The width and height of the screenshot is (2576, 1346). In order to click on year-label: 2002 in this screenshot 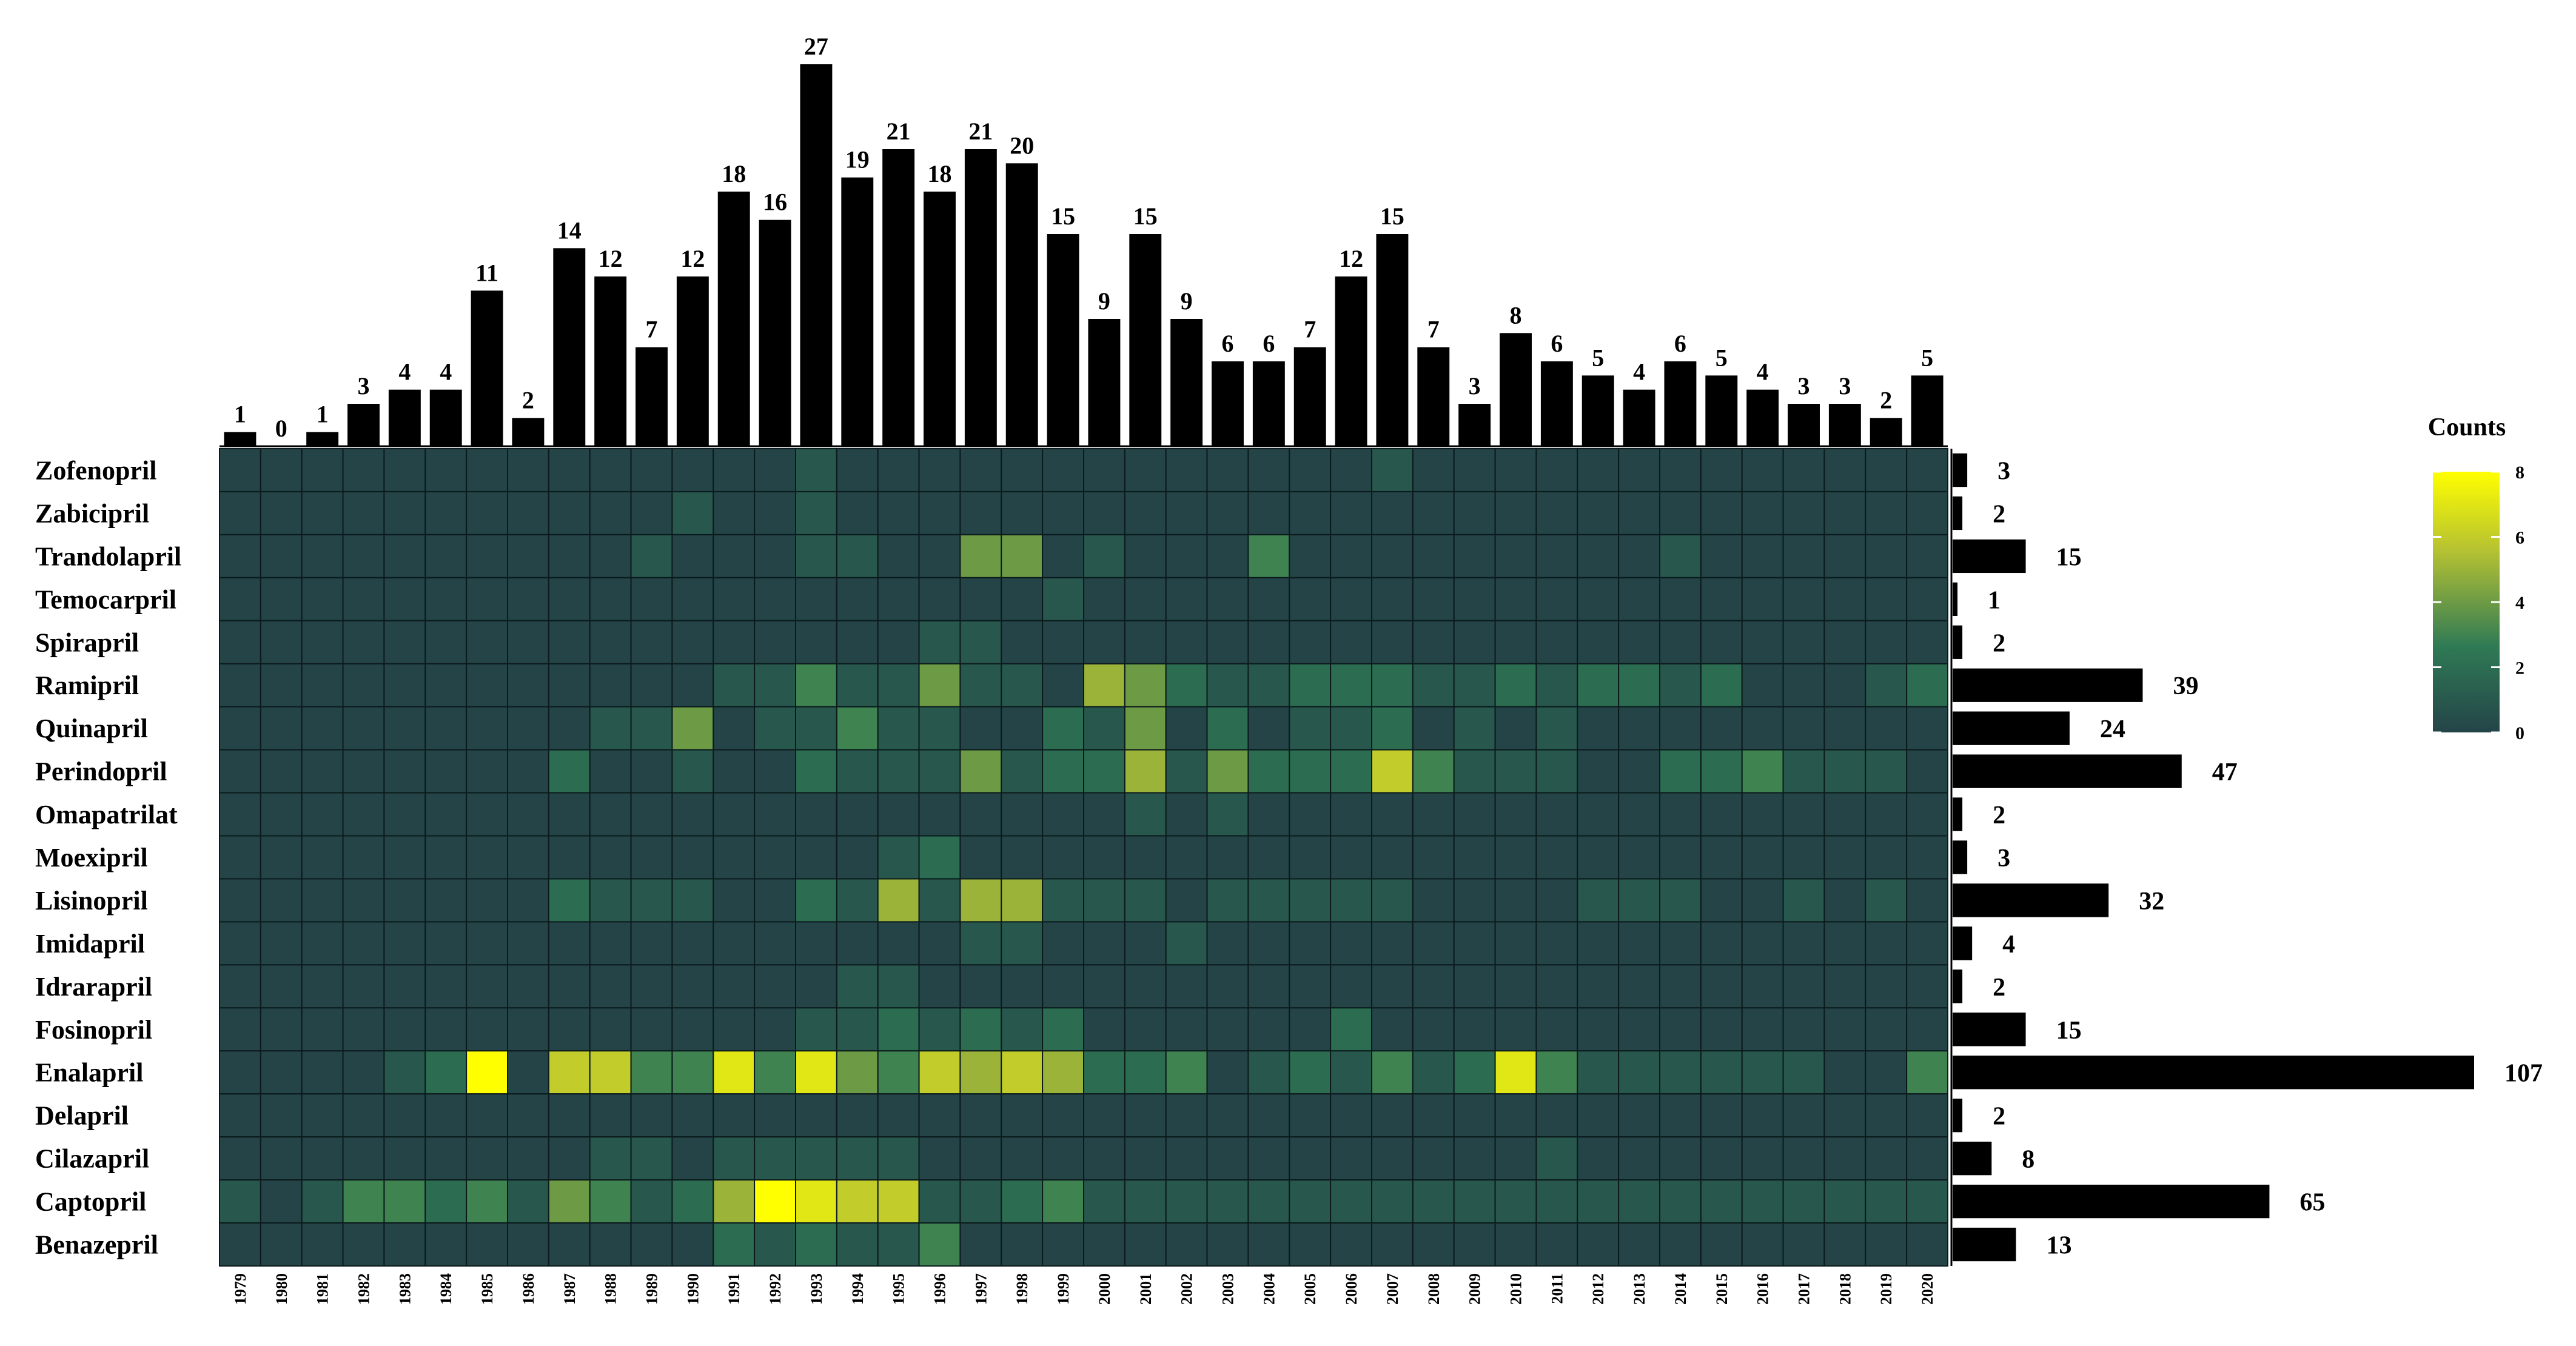, I will do `click(1187, 1289)`.